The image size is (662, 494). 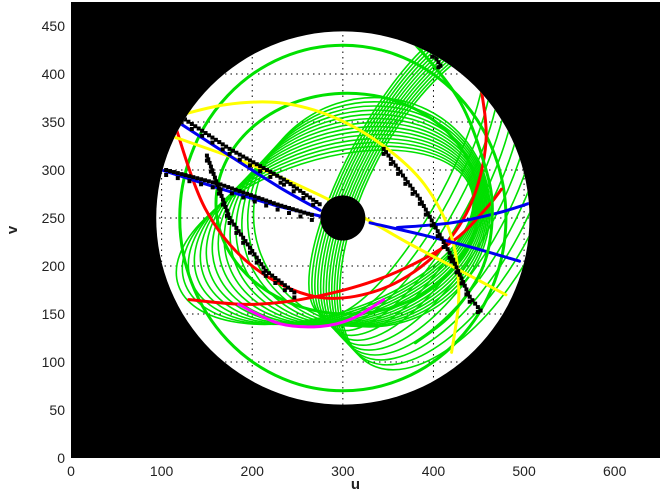 I want to click on x-axis-title: u, so click(x=355, y=484).